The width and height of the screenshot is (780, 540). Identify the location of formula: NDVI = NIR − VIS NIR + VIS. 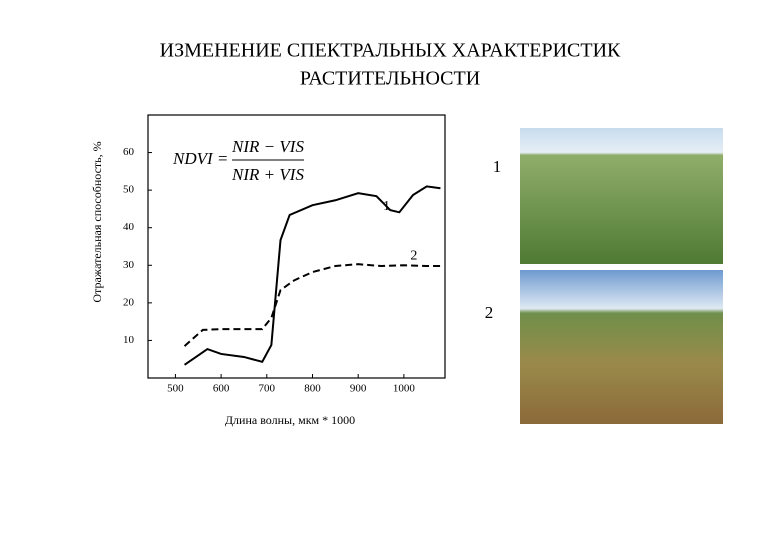
(238, 160).